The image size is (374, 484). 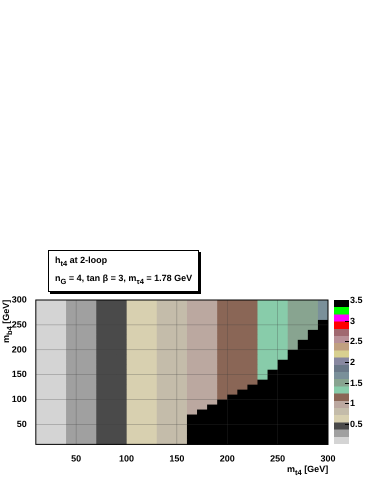 I want to click on color-bar-label: 1.5, so click(x=356, y=382).